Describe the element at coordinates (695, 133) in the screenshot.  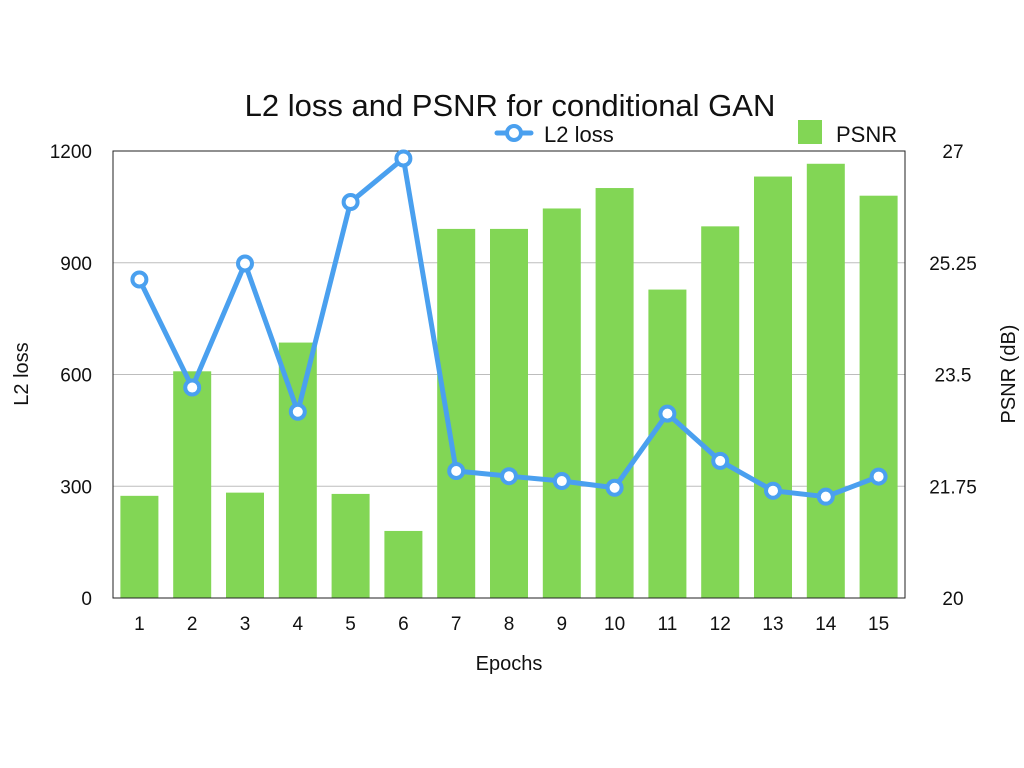
I see `legend: L2 loss PSNR` at that location.